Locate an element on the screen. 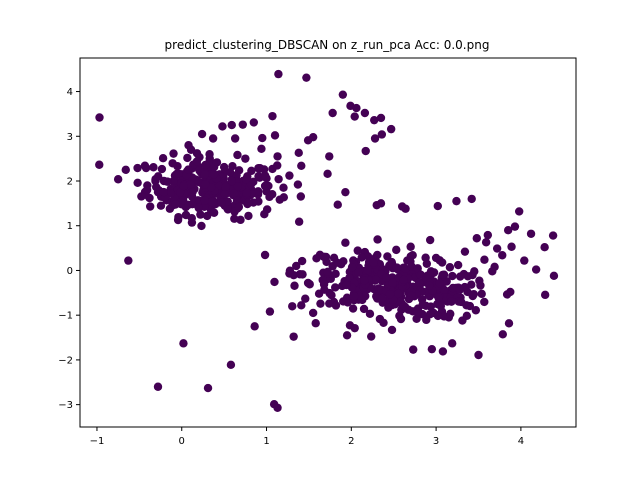 This screenshot has width=640, height=480. x-tick-label: 1 is located at coordinates (266, 441).